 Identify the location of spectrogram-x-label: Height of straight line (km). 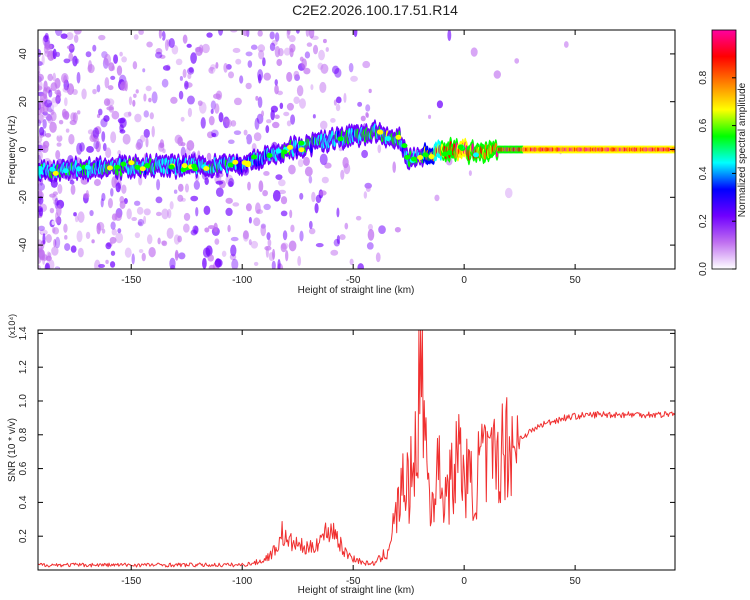
(356, 290).